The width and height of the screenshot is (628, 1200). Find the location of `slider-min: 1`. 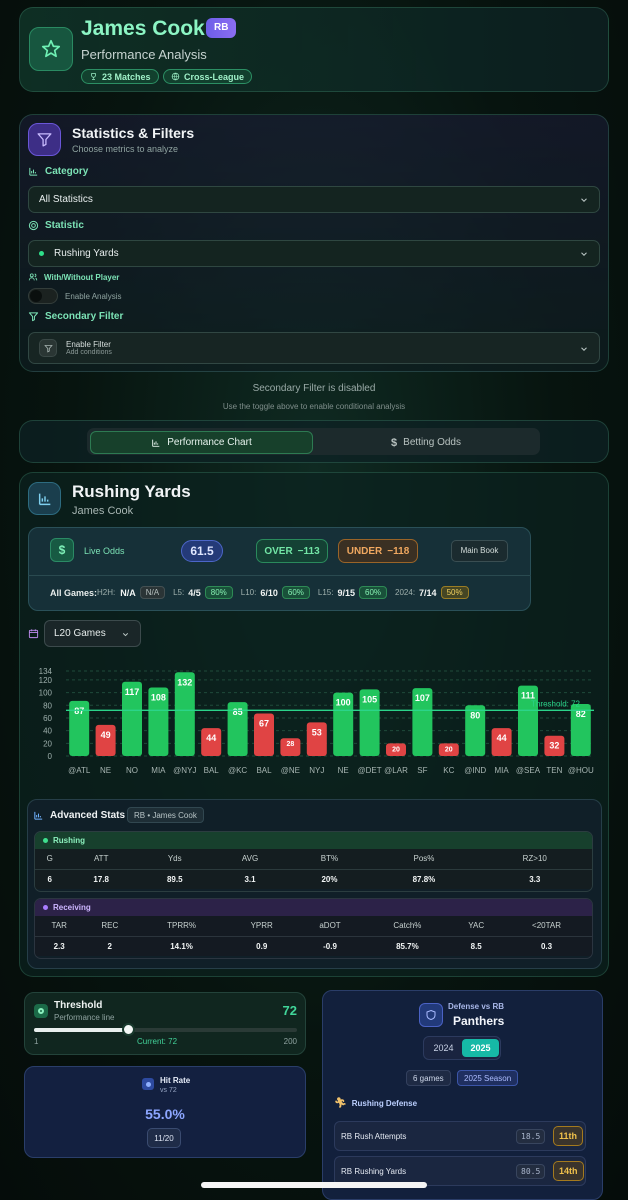

slider-min: 1 is located at coordinates (36, 1041).